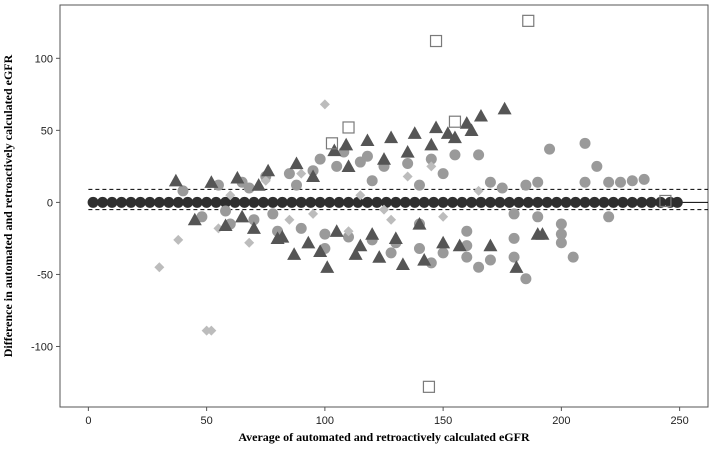  I want to click on x-tick-label-150: 150, so click(443, 421).